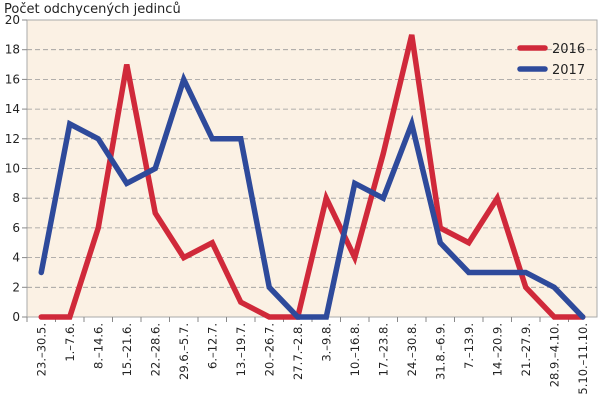  Describe the element at coordinates (298, 351) in the screenshot. I see `x-tick-label: 27.7.–2.8.` at that location.